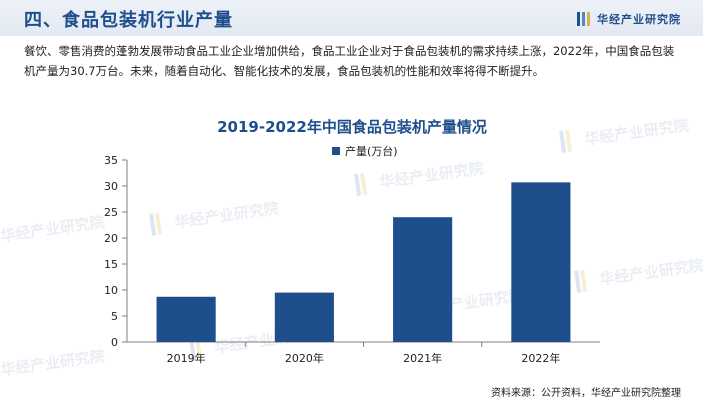 The height and width of the screenshot is (406, 703). Describe the element at coordinates (304, 358) in the screenshot. I see `x-tick-label: 2020年` at that location.